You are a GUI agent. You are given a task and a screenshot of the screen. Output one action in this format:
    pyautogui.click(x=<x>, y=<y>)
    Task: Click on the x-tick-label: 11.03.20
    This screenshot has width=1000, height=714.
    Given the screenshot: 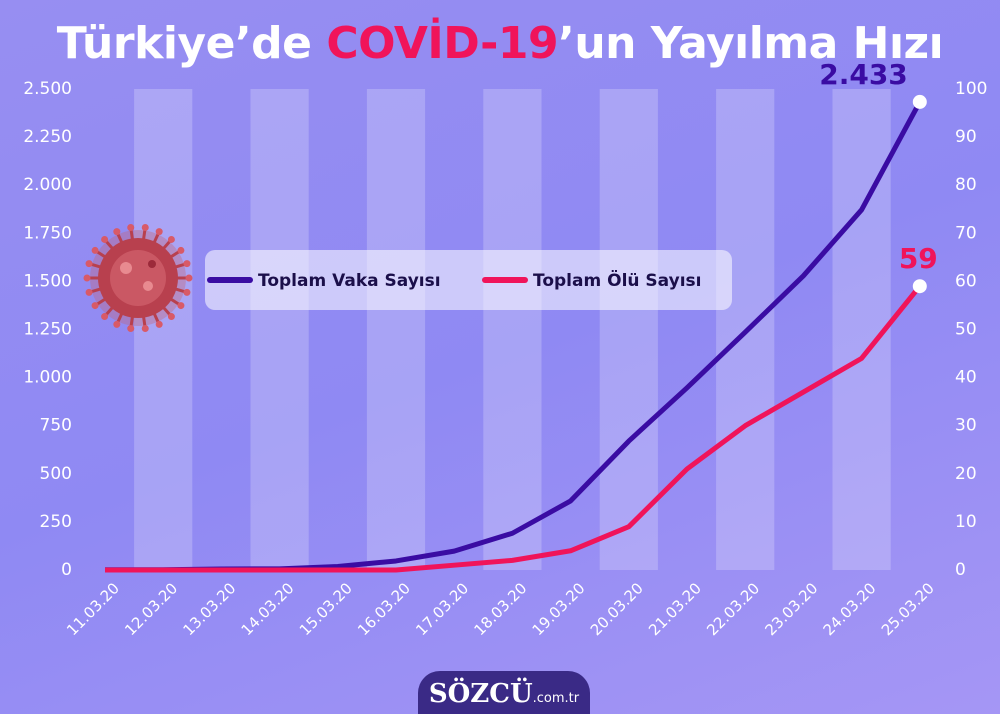 What is the action you would take?
    pyautogui.click(x=93, y=609)
    